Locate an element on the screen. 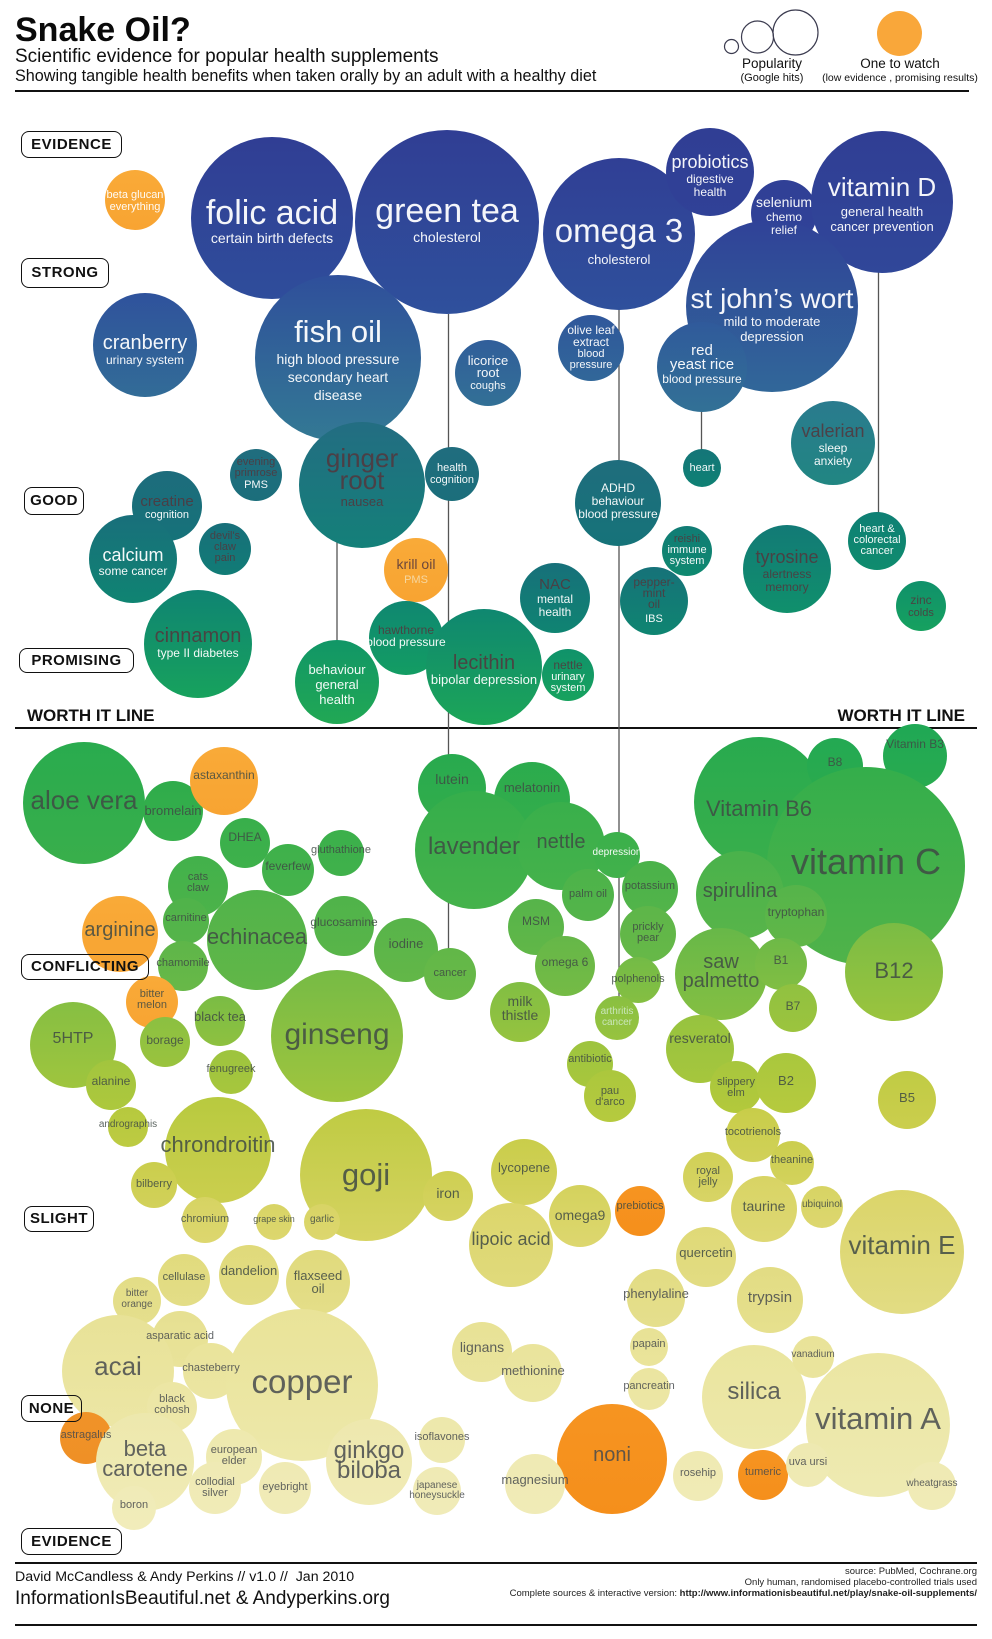 This screenshot has width=992, height=1639. svg-text: ubiquinol is located at coordinates (822, 1204).